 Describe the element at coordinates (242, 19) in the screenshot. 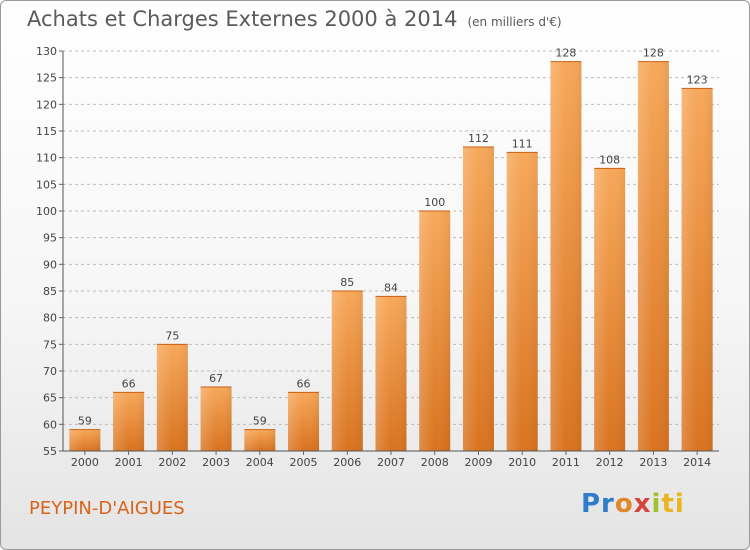

I see `chart-title-text: Achats et Charges Externes 2000 à 2014` at that location.